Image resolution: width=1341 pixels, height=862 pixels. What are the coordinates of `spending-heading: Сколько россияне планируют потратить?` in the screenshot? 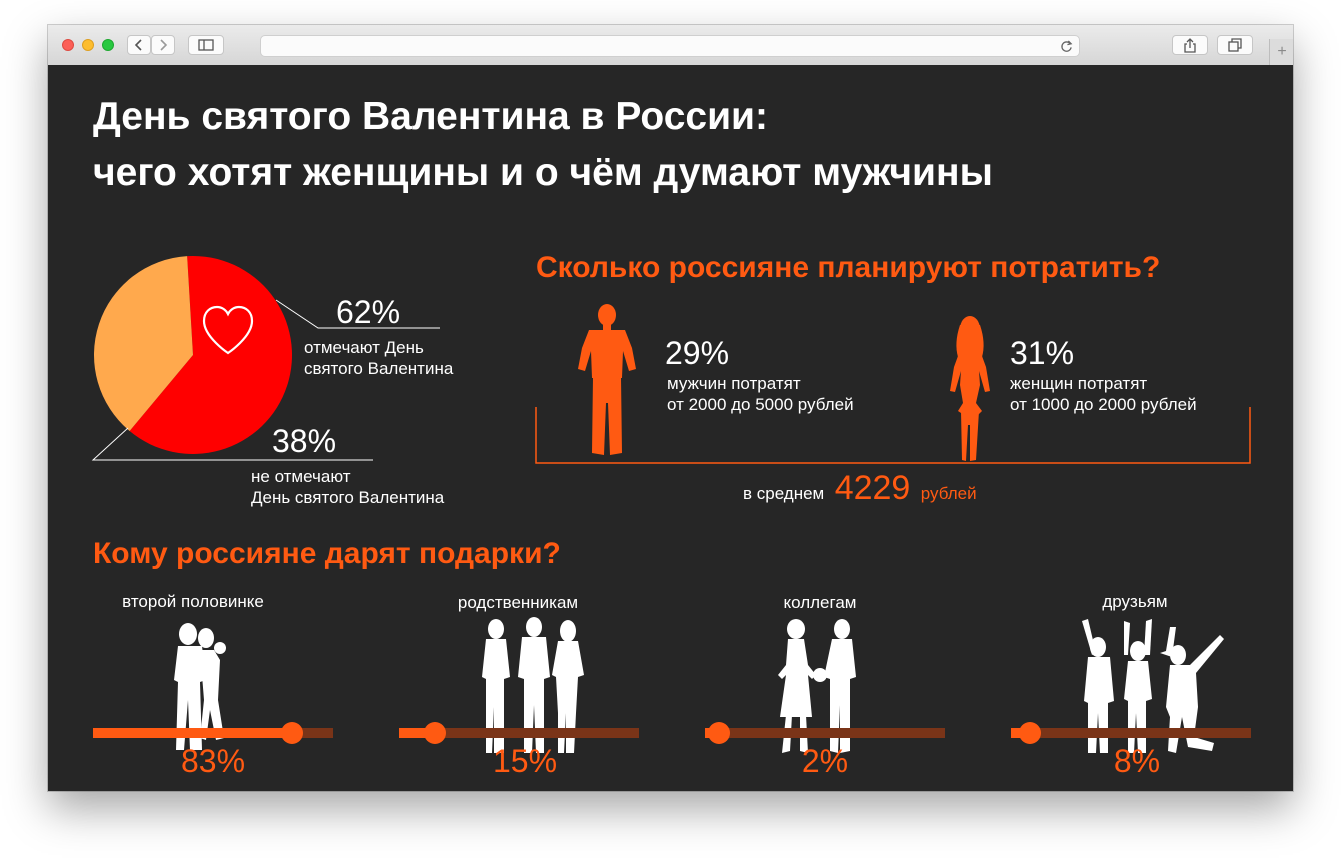 It's located at (848, 267).